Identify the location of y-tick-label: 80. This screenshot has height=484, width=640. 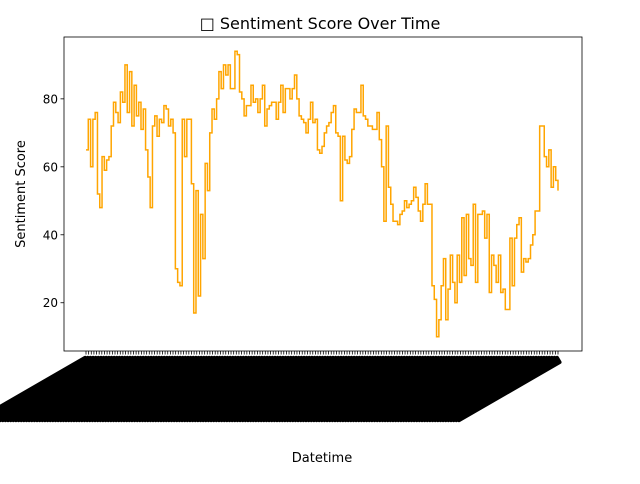
(50, 99).